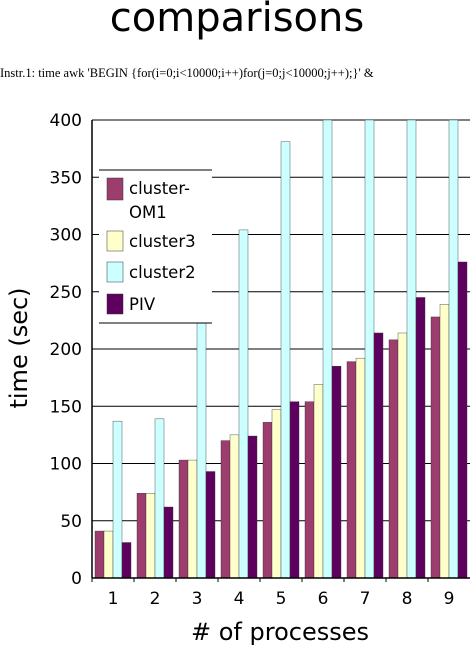 This screenshot has width=474, height=650. I want to click on legend-label-cluster2: cluster2, so click(162, 272).